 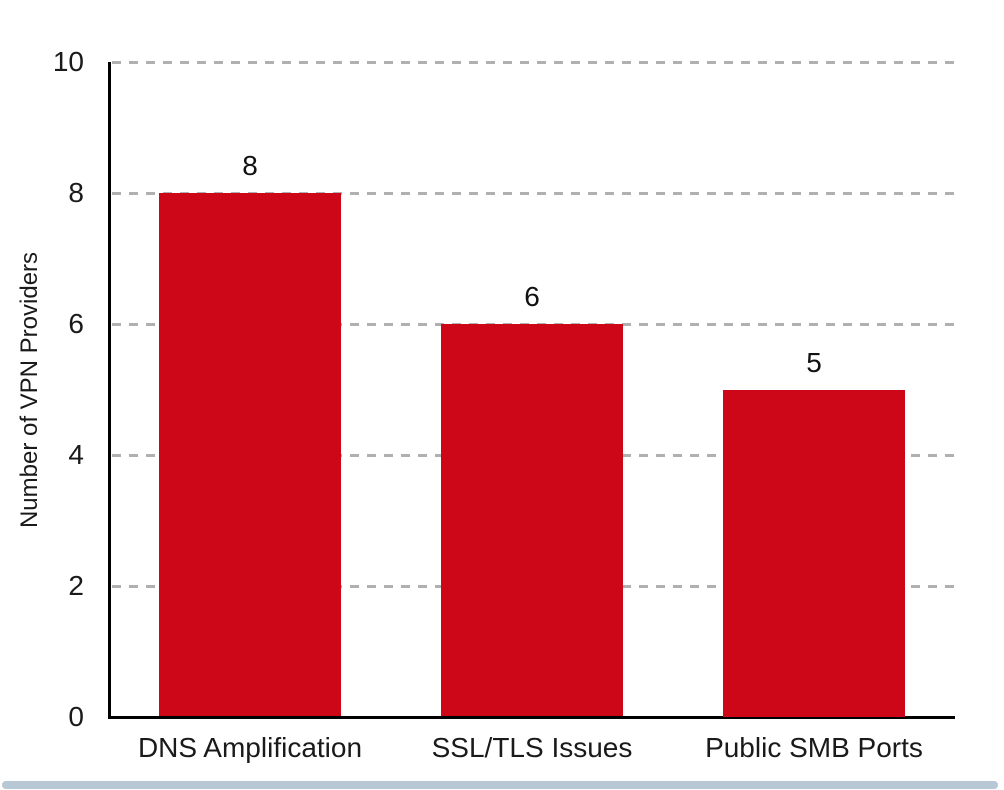 What do you see at coordinates (76, 323) in the screenshot?
I see `y-tick-label: 6` at bounding box center [76, 323].